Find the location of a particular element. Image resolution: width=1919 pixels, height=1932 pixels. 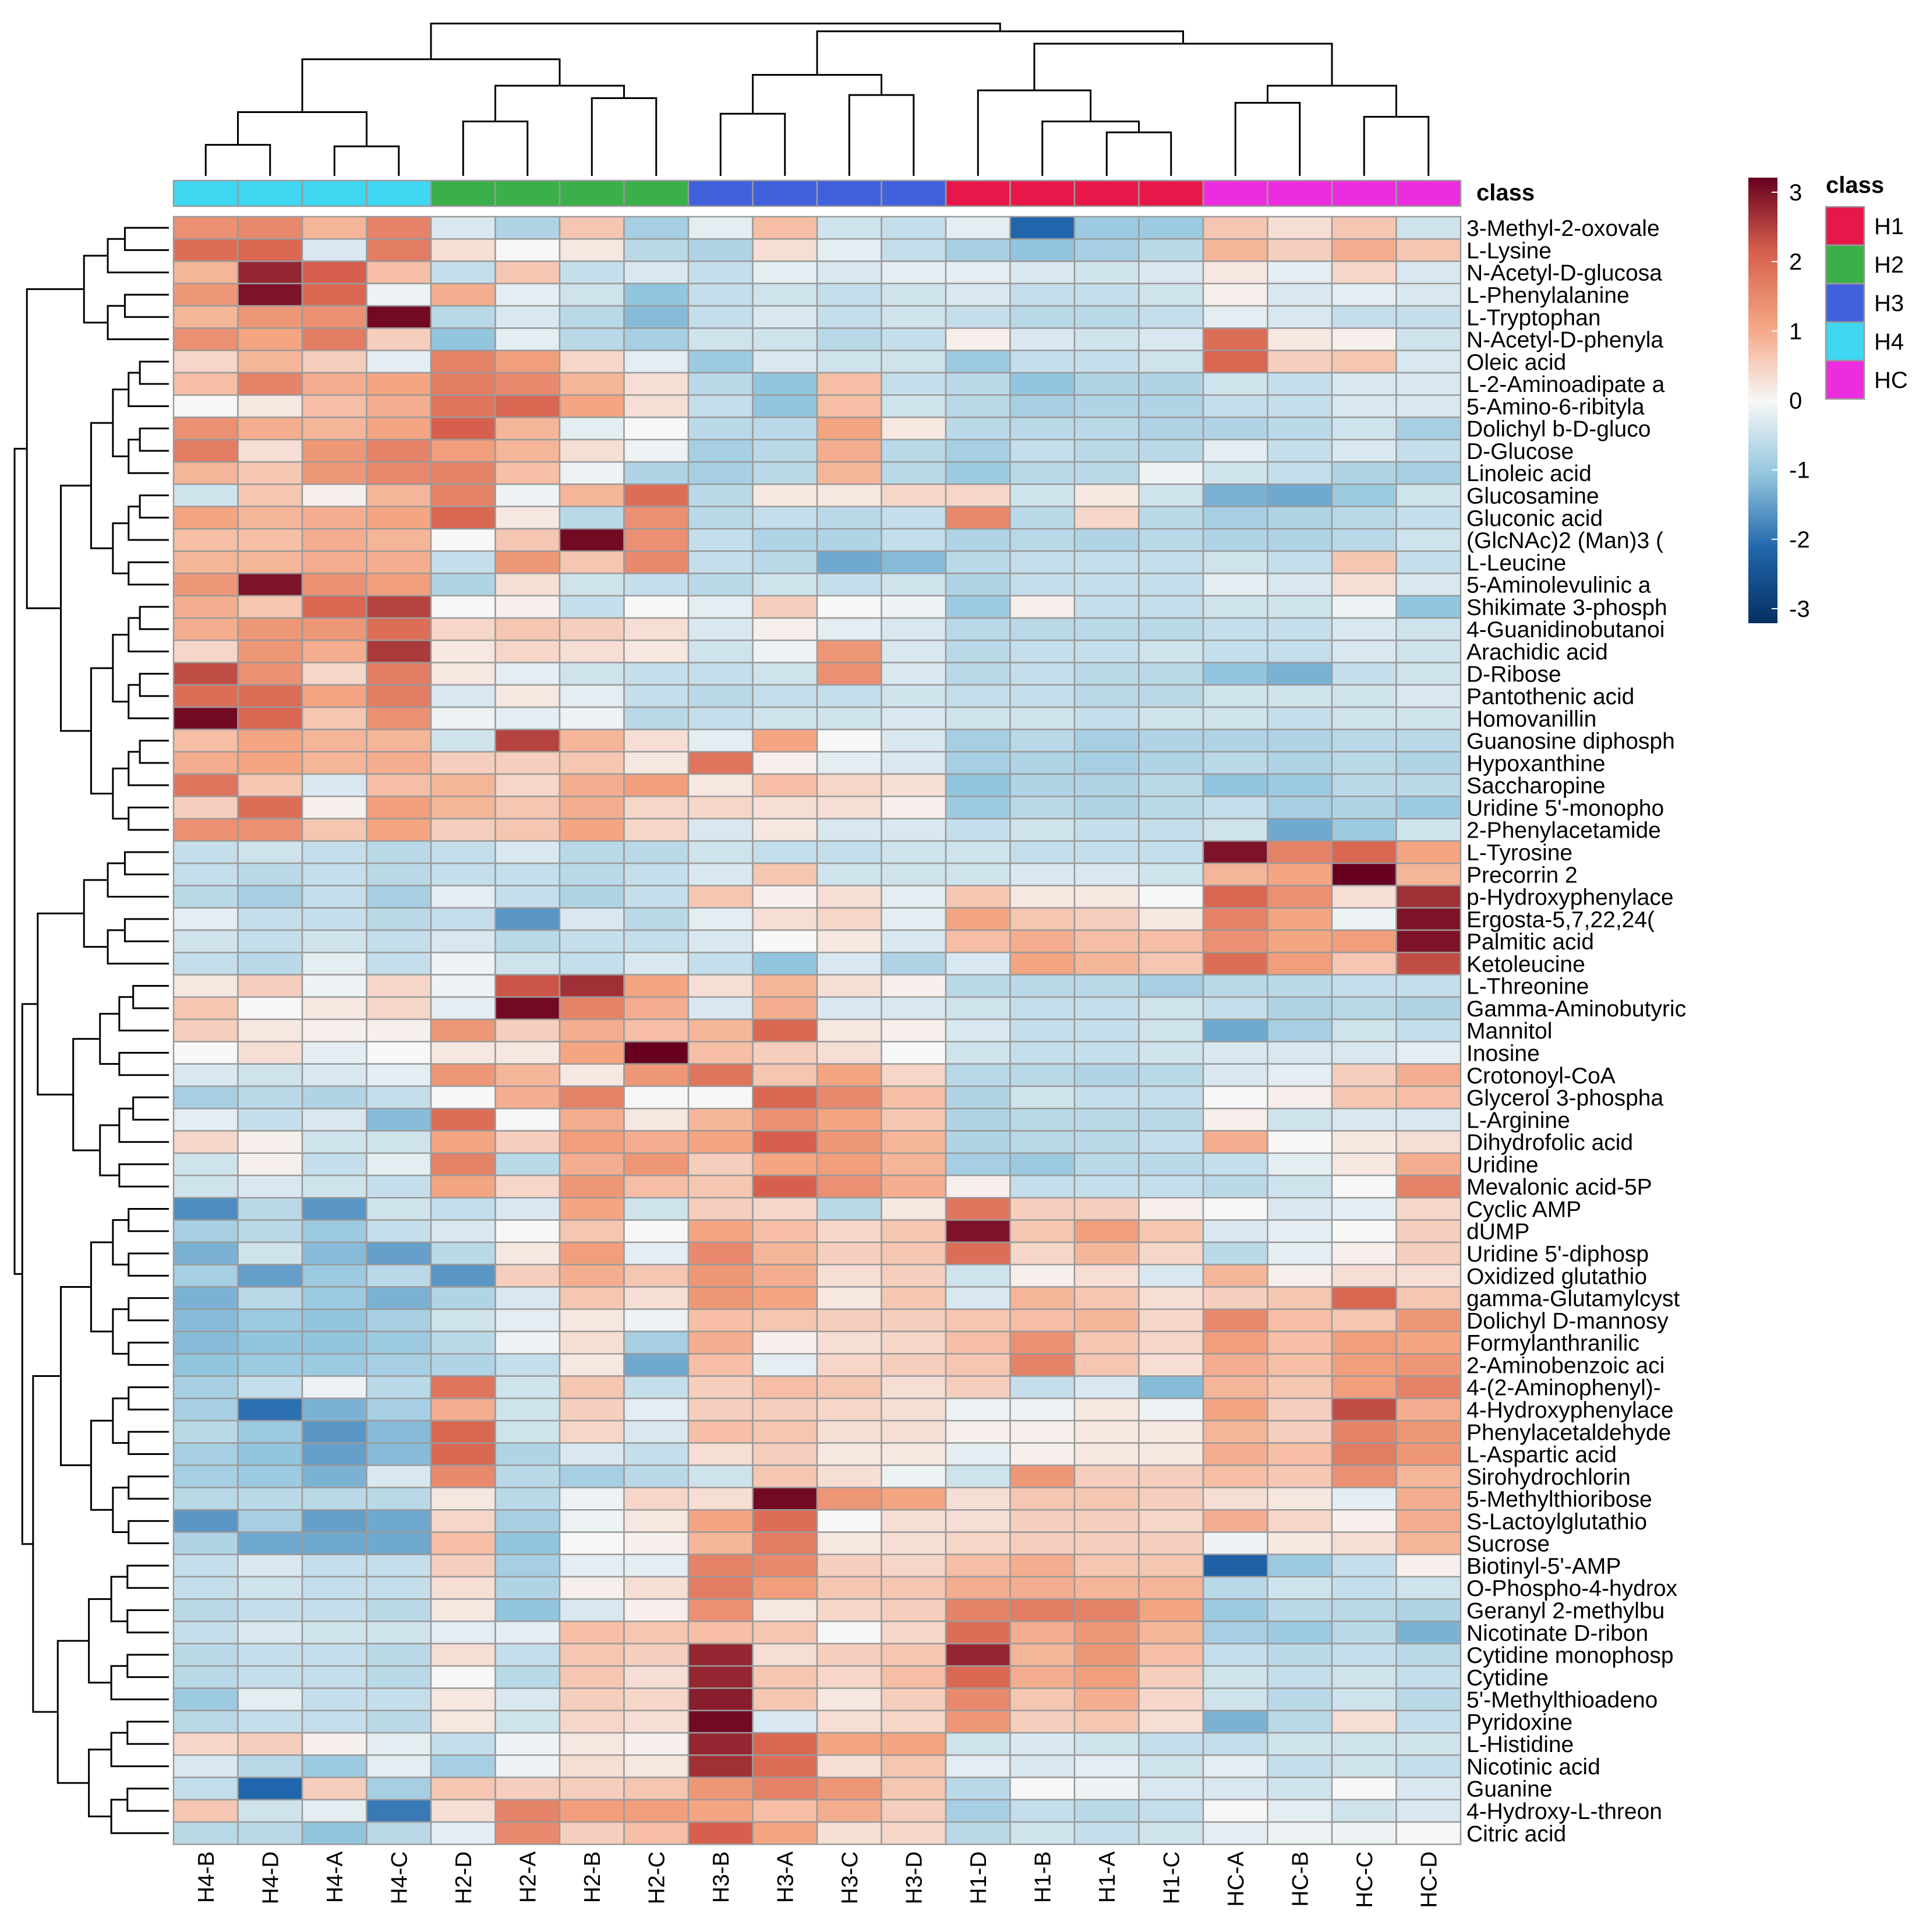

dendrogram-branch is located at coordinates (148, 1264).